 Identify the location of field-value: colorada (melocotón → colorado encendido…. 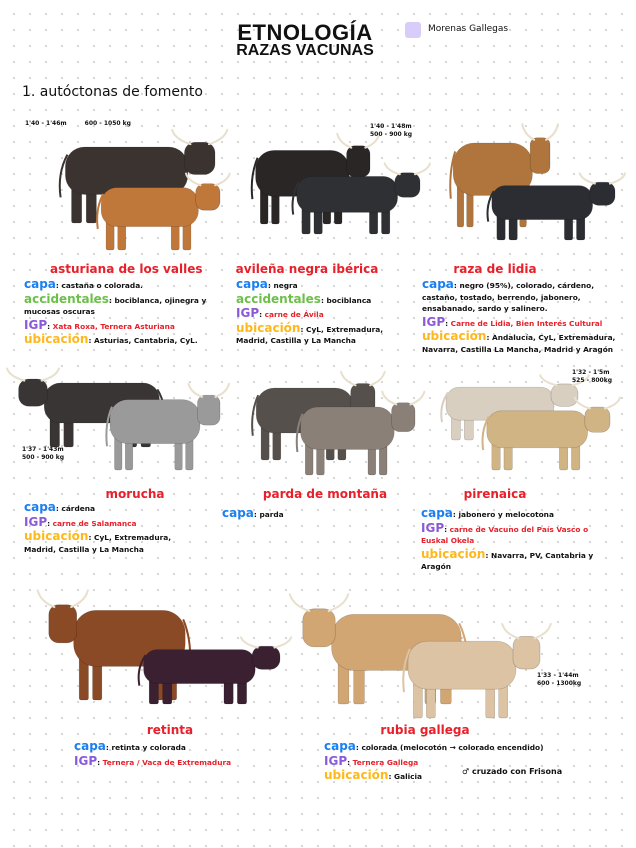
(452, 747).